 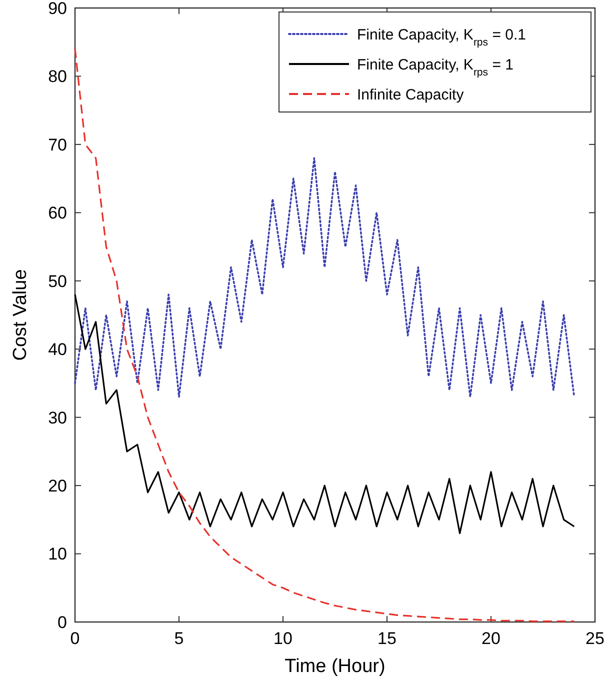 I want to click on x-tick-label: 15, so click(x=387, y=638).